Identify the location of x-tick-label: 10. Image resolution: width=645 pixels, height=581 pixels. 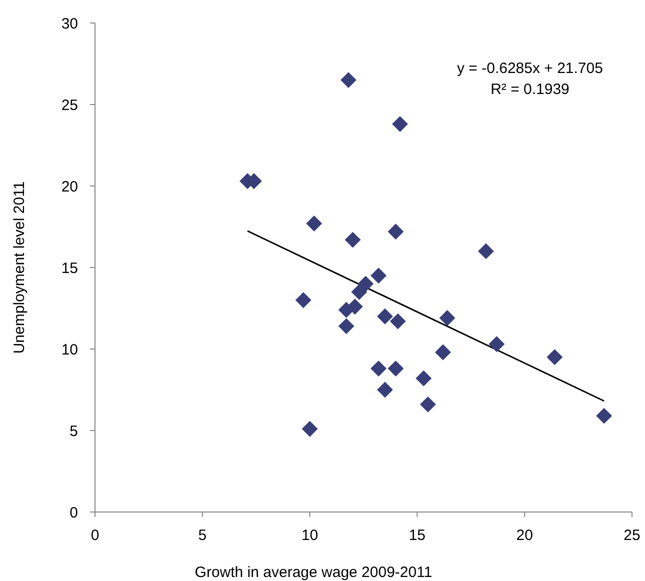
(309, 535).